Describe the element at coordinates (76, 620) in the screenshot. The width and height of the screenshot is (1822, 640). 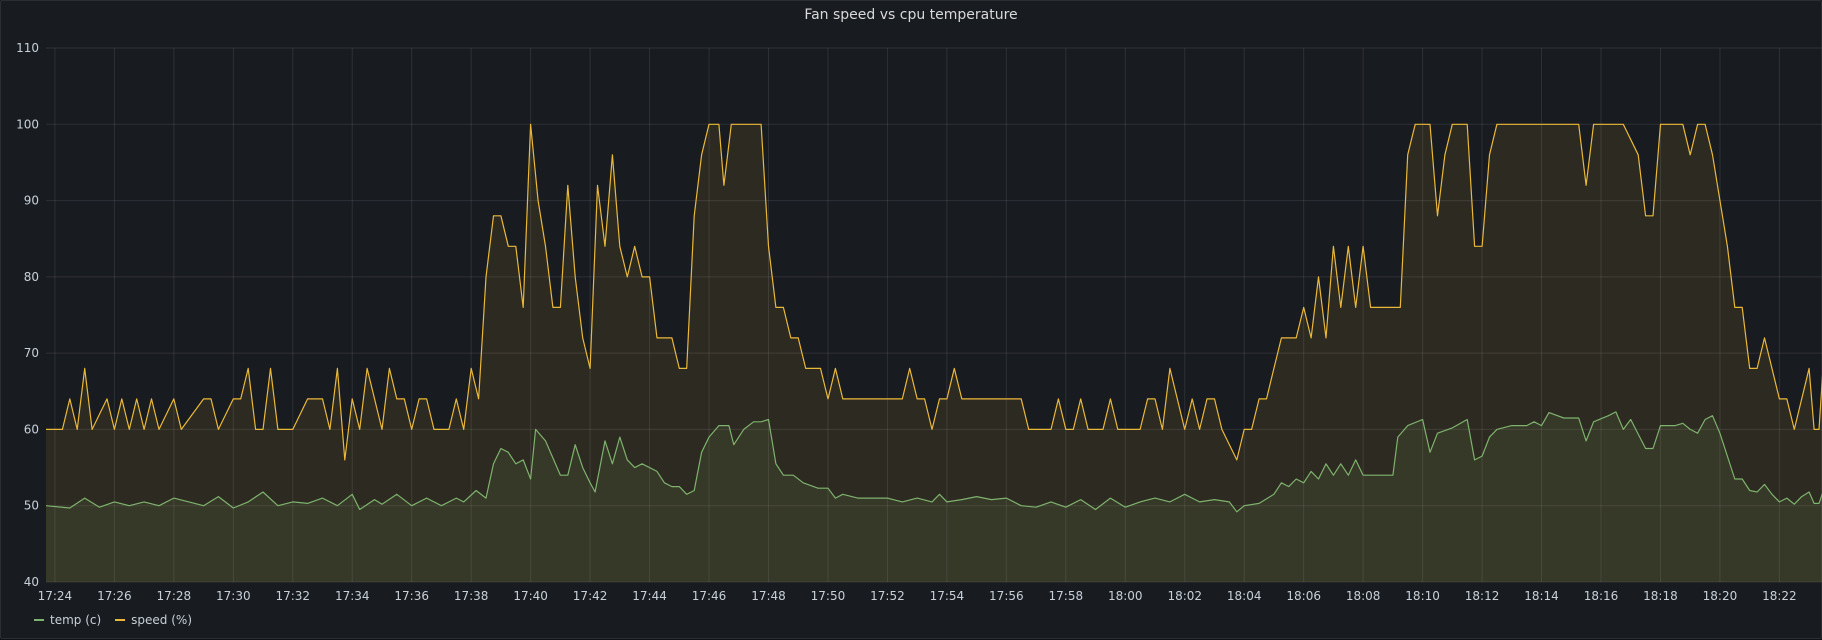
I see `legend-label-temp: temp (c)` at that location.